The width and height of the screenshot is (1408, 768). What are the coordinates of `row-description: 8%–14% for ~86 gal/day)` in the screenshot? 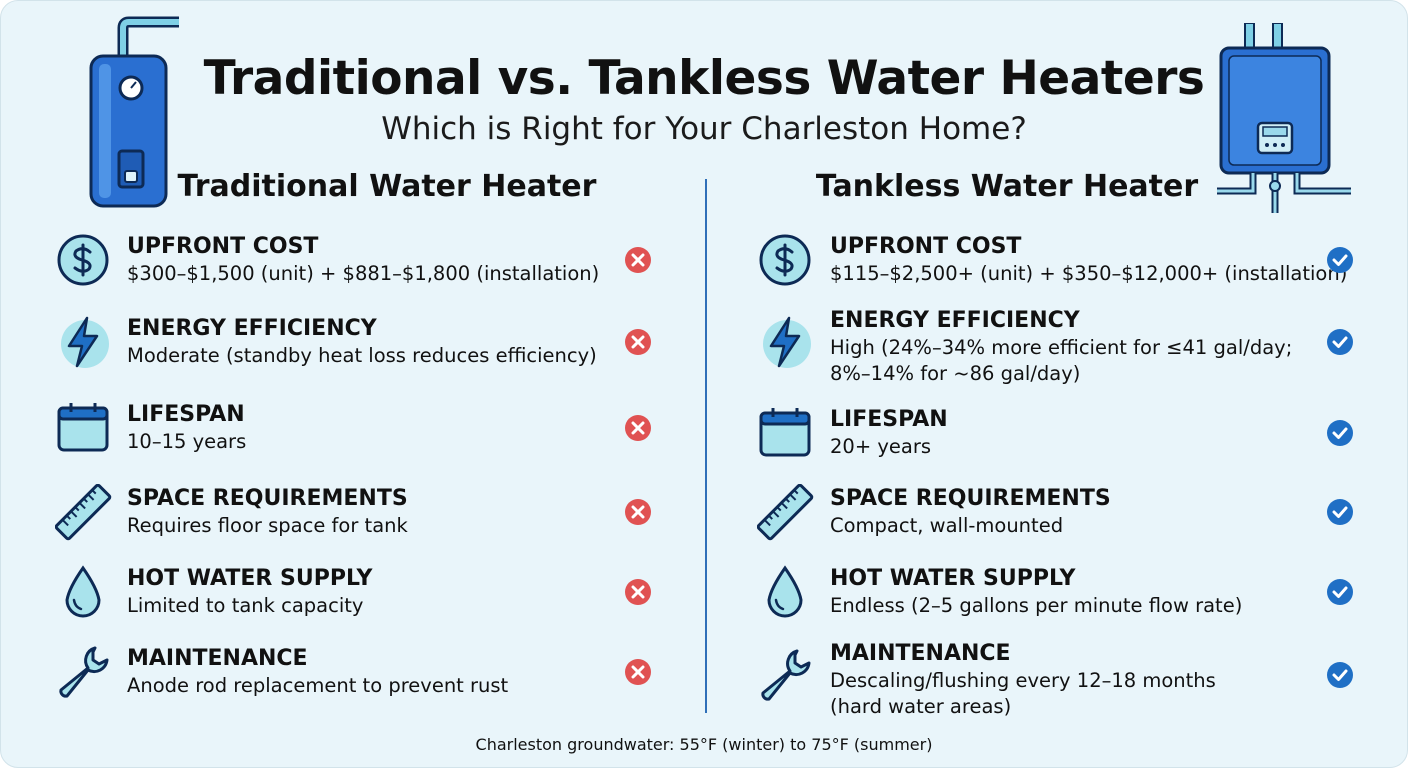 It's located at (955, 373).